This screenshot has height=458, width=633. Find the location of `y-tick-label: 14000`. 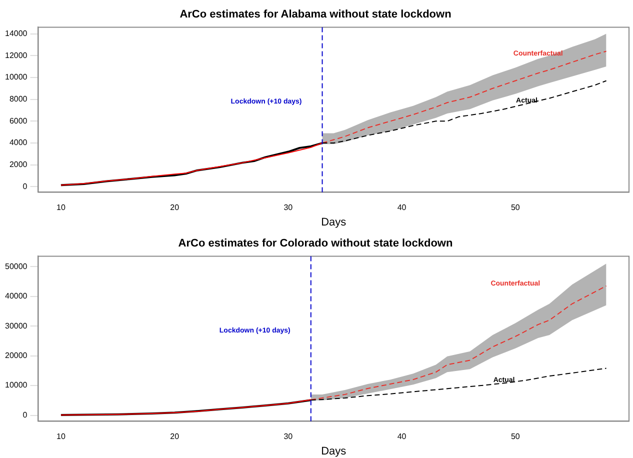

y-tick-label: 14000 is located at coordinates (16, 33).